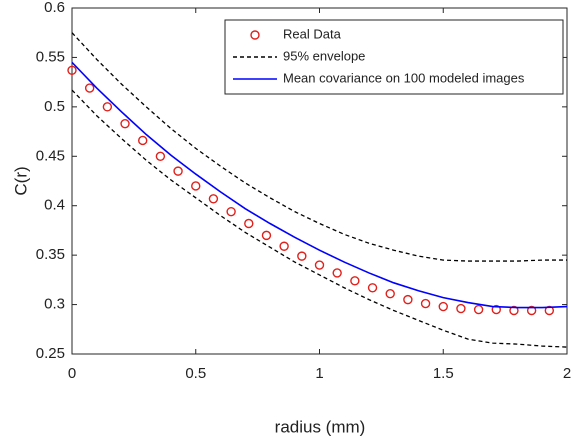  What do you see at coordinates (319, 373) in the screenshot?
I see `x-tick-label: 1` at bounding box center [319, 373].